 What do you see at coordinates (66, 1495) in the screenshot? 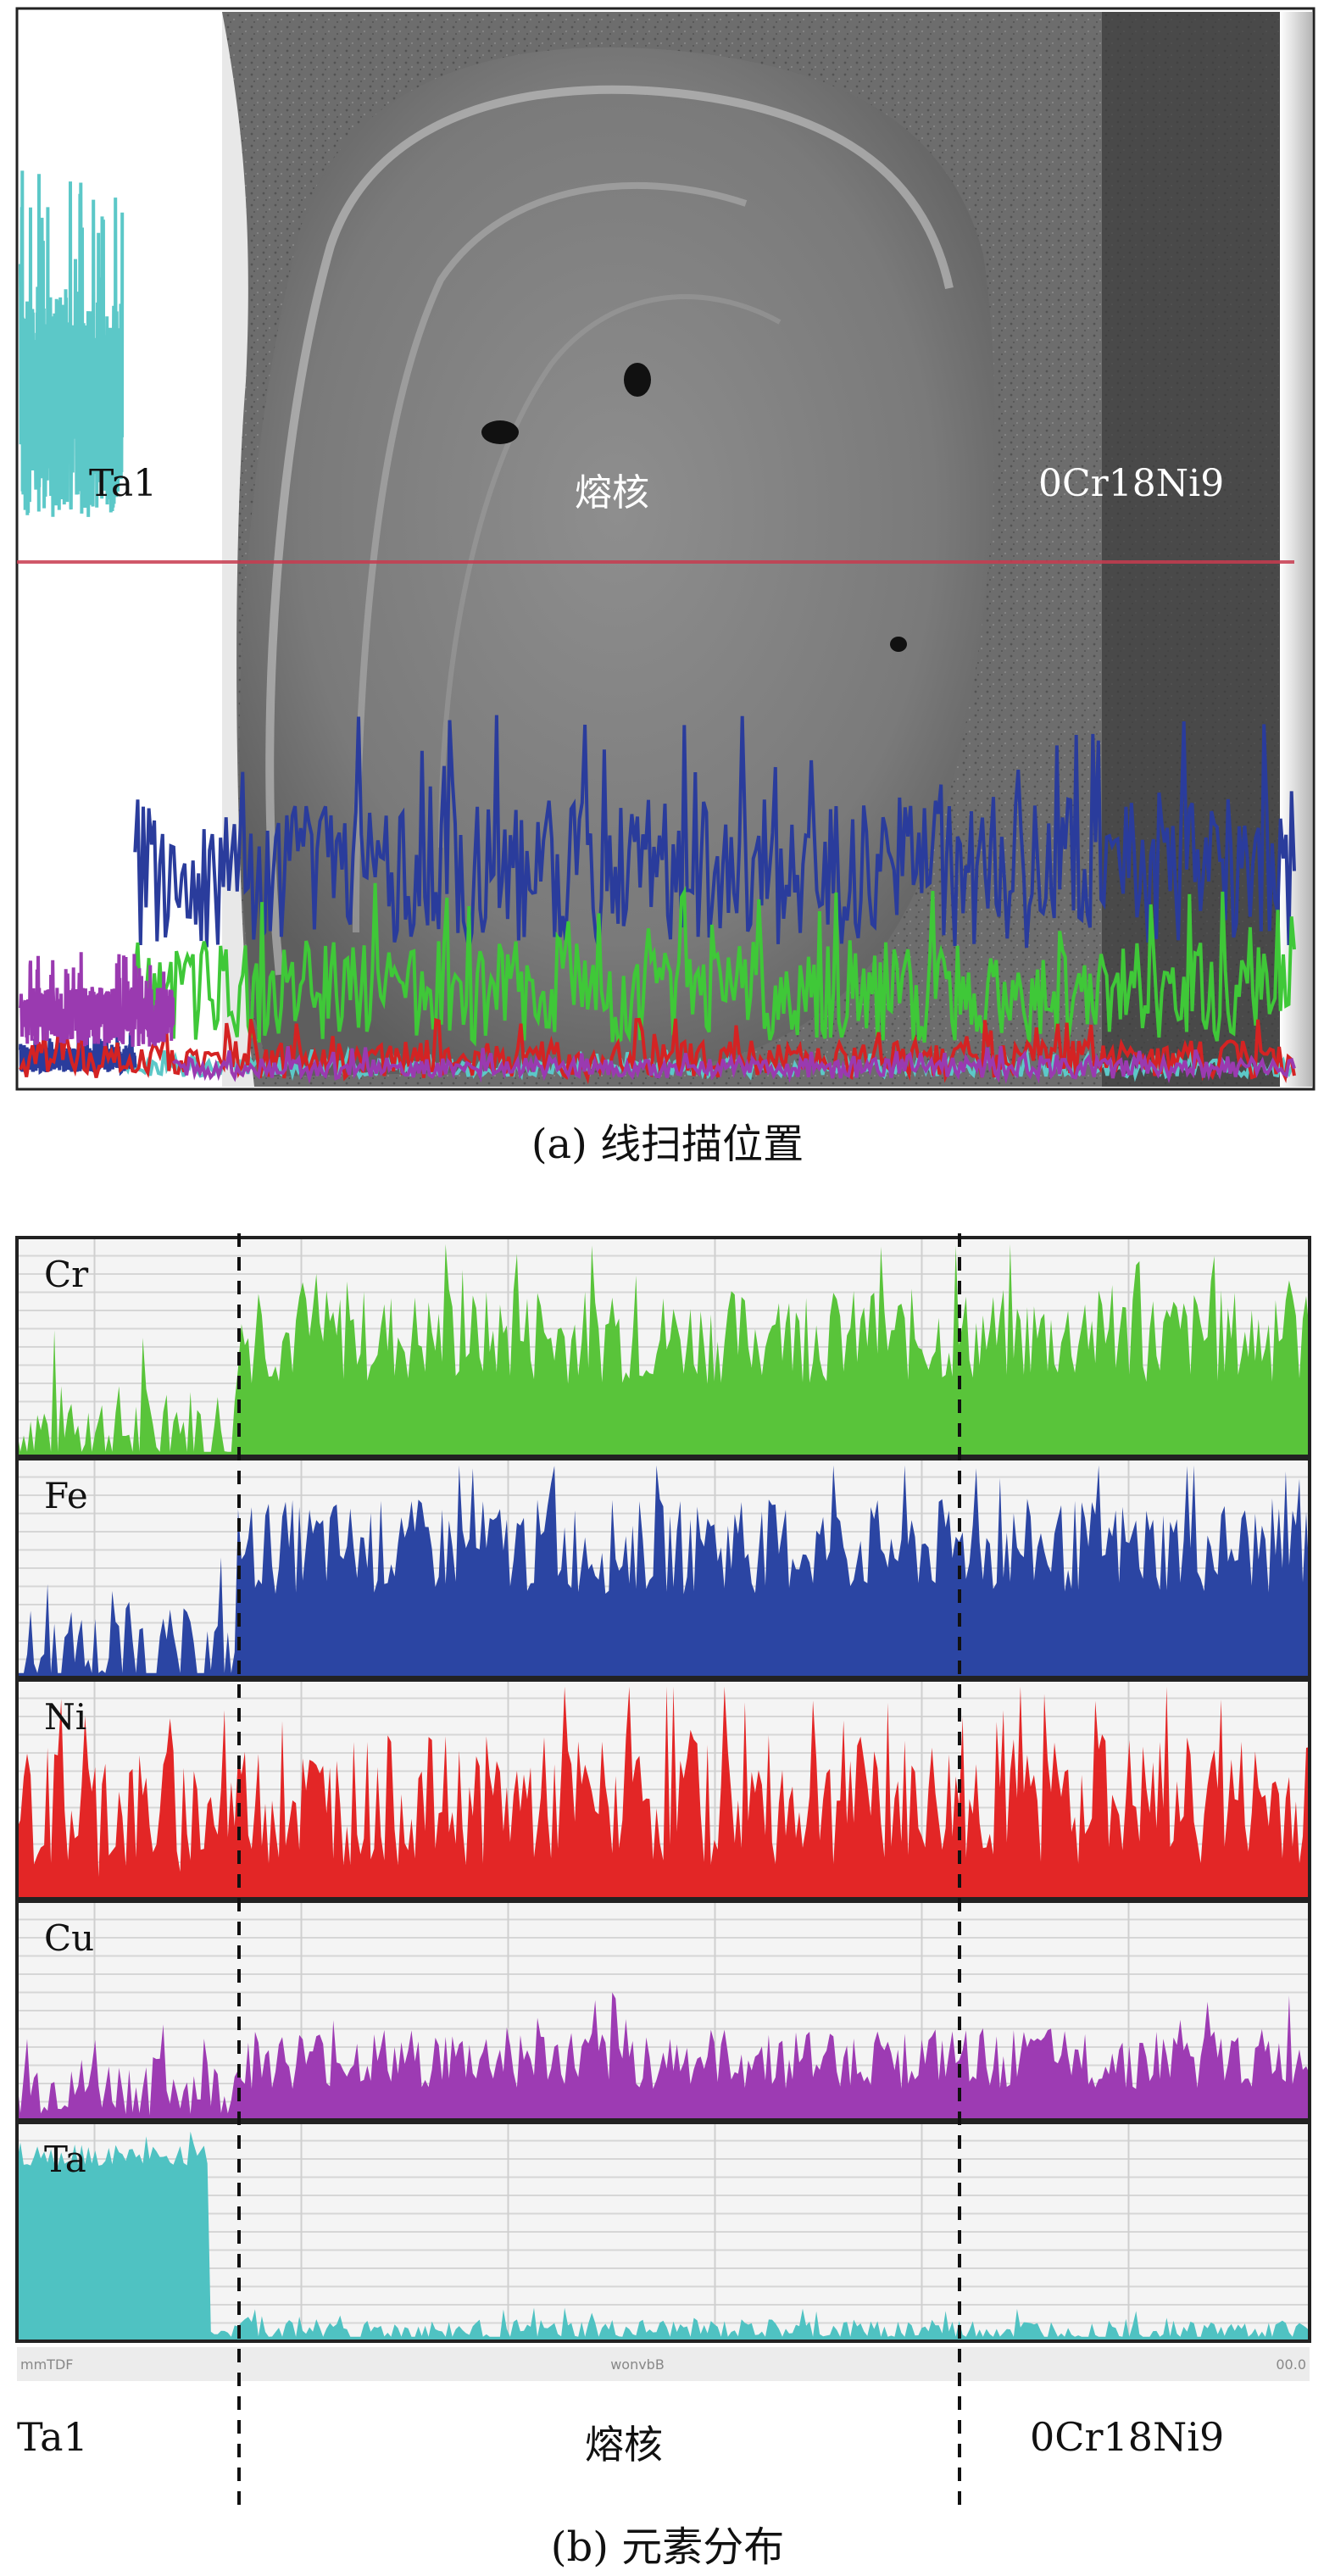
I see `track-label-fe: Fe` at bounding box center [66, 1495].